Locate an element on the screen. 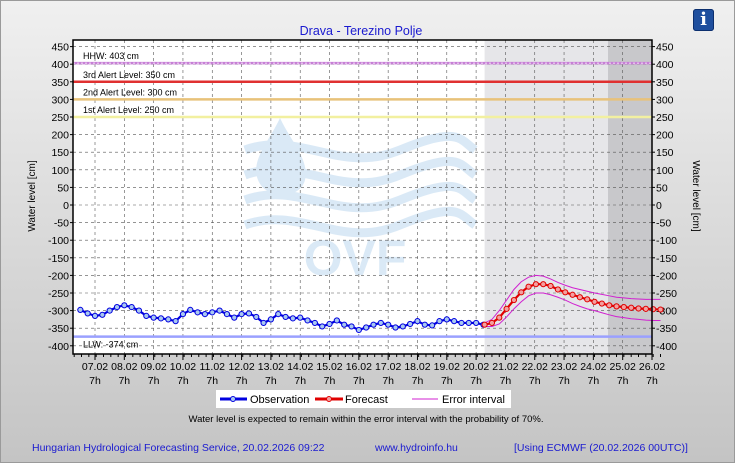  x-tick-label: 23.02 is located at coordinates (564, 367).